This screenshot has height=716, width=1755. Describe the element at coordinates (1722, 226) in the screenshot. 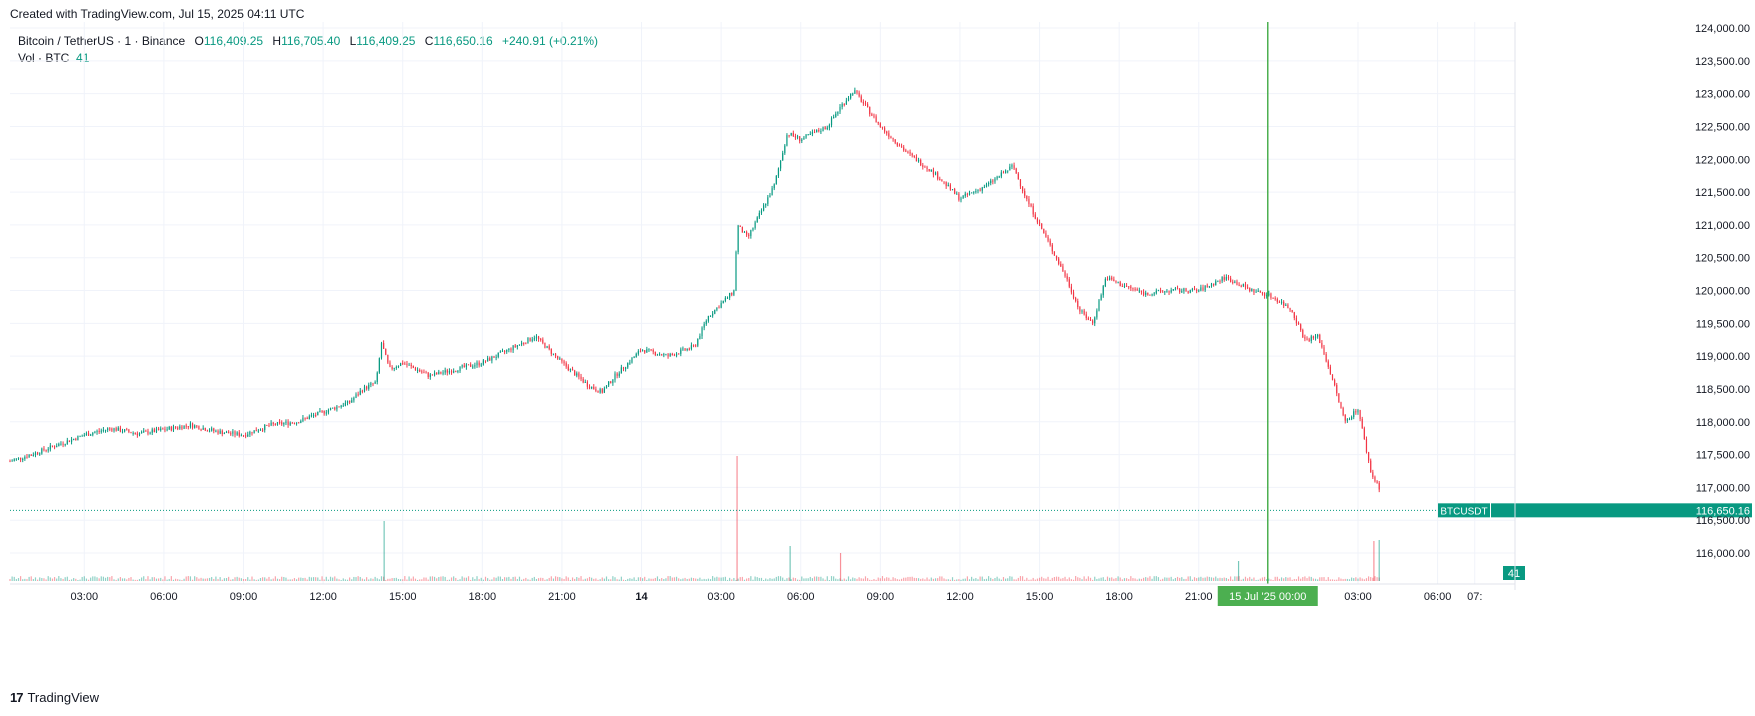

I see `y-tick-label: 121,000.00` at that location.